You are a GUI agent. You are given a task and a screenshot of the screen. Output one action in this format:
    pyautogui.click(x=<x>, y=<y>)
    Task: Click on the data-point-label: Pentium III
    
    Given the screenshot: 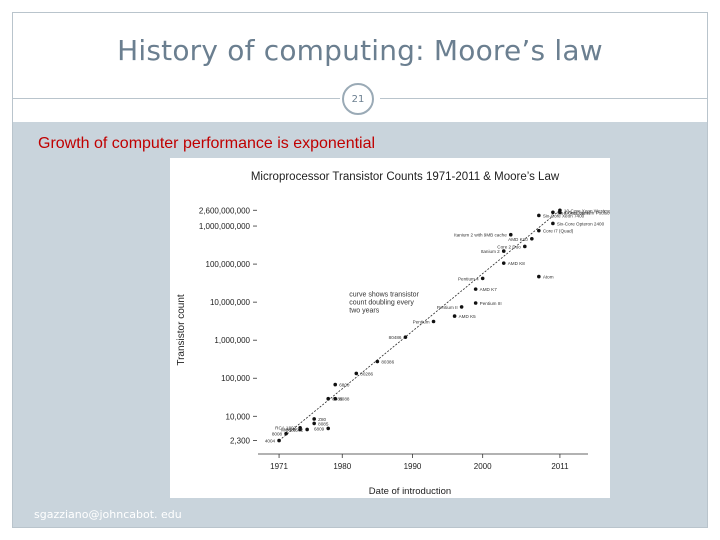 What is the action you would take?
    pyautogui.click(x=491, y=303)
    